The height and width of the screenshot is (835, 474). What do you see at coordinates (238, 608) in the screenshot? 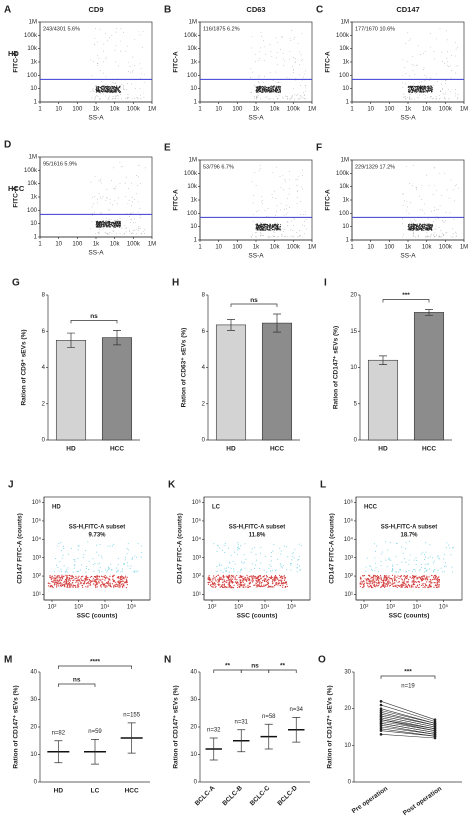
I see `x-tick-label: 10³` at bounding box center [238, 608].